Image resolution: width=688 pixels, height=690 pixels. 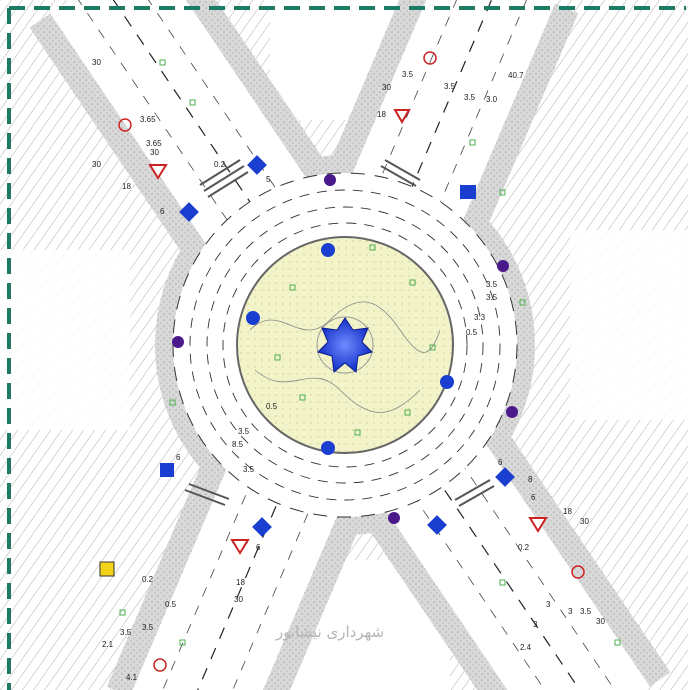 What do you see at coordinates (480, 317) in the screenshot?
I see `dimension: 3.3` at bounding box center [480, 317].